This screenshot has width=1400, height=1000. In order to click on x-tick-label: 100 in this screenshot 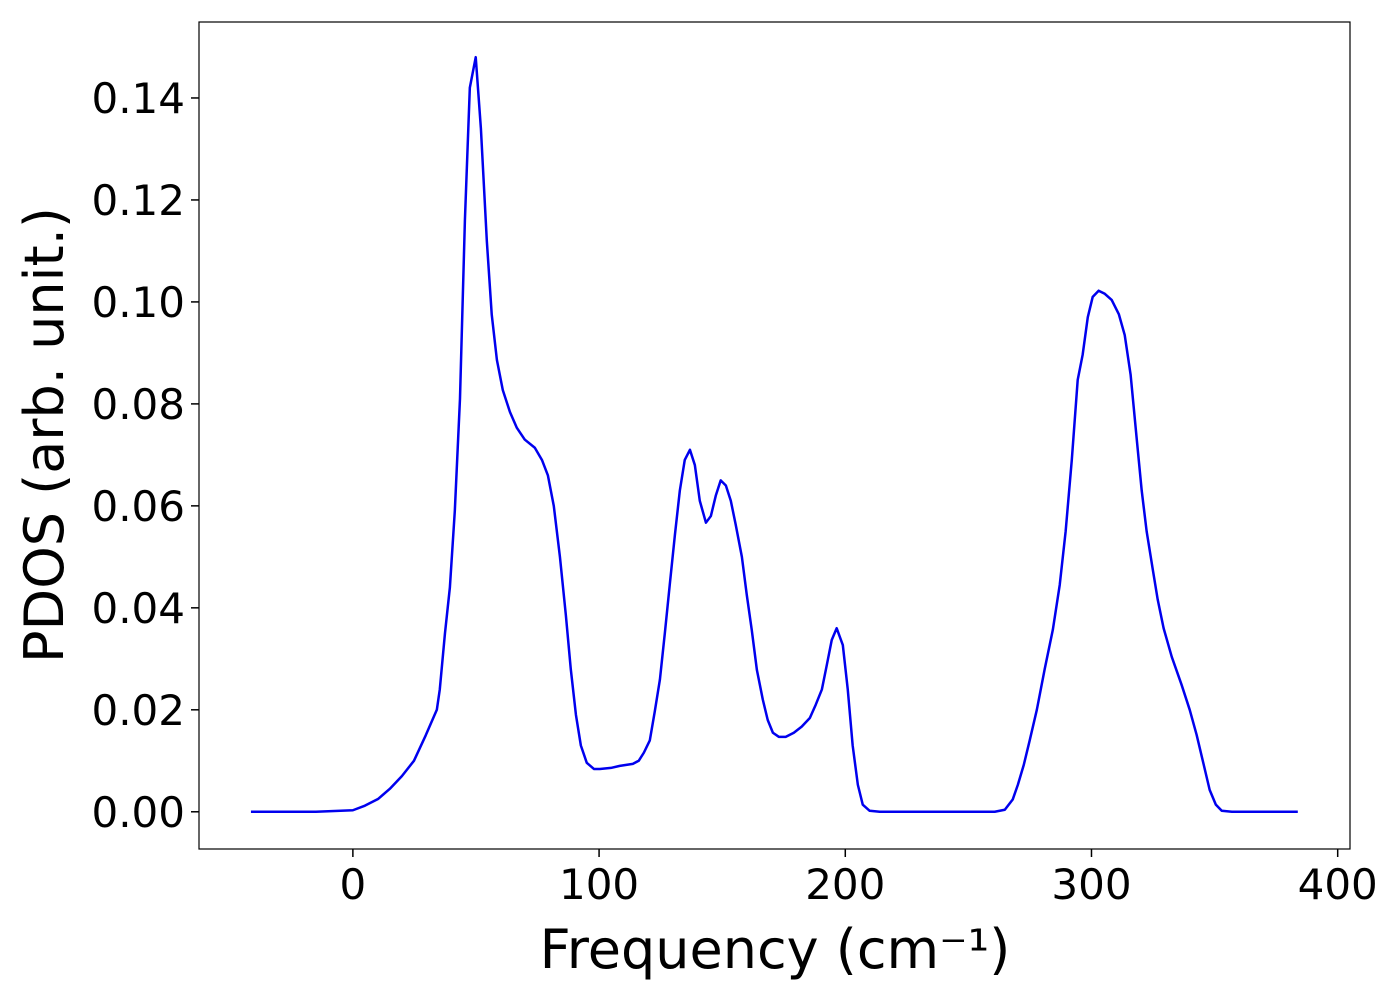, I will do `click(599, 884)`.